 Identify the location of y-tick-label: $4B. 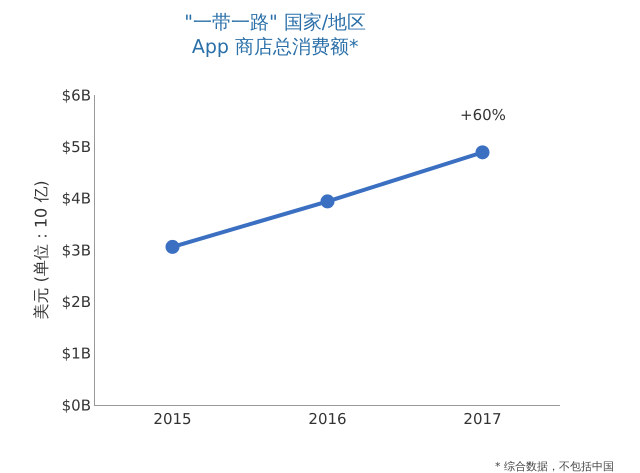
(76, 199).